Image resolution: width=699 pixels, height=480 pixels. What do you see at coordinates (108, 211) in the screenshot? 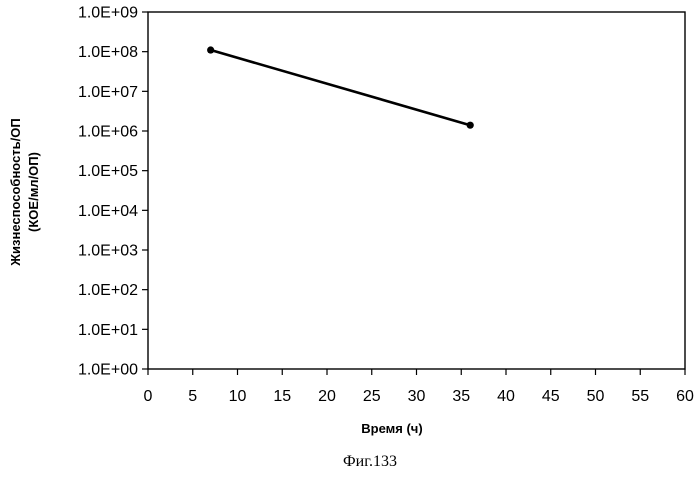
I see `y-tick-label: 1.0E+04` at bounding box center [108, 211].